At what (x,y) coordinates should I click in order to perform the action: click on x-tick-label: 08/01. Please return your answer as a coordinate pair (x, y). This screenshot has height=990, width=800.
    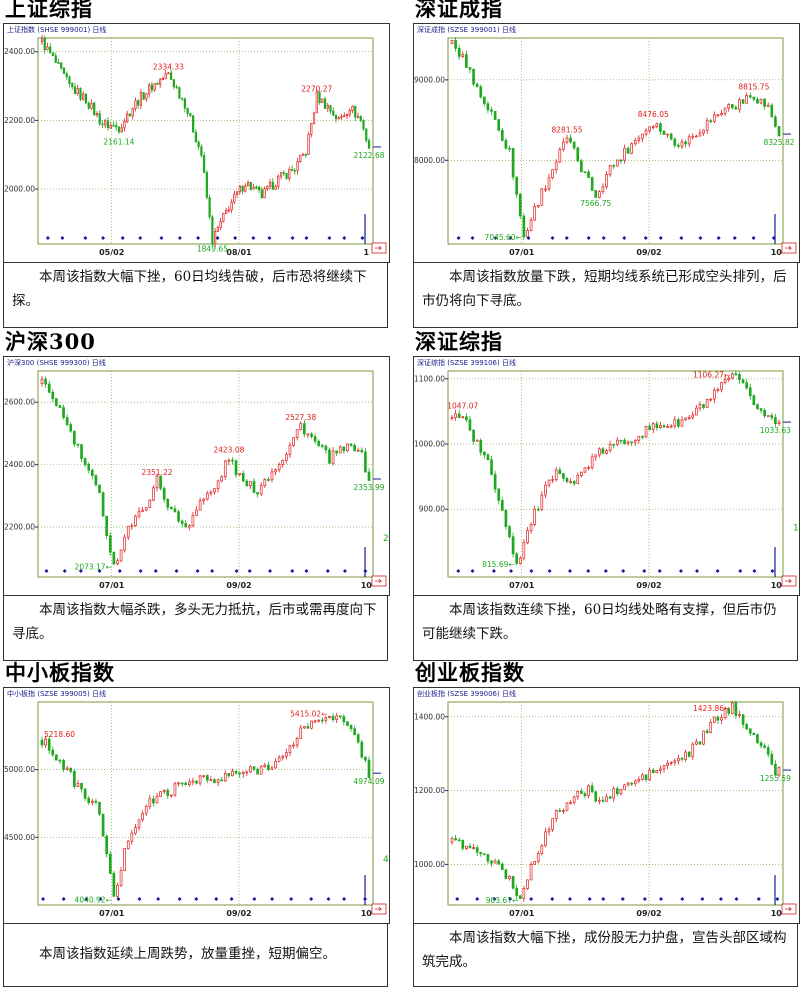
    Looking at the image, I should click on (239, 252).